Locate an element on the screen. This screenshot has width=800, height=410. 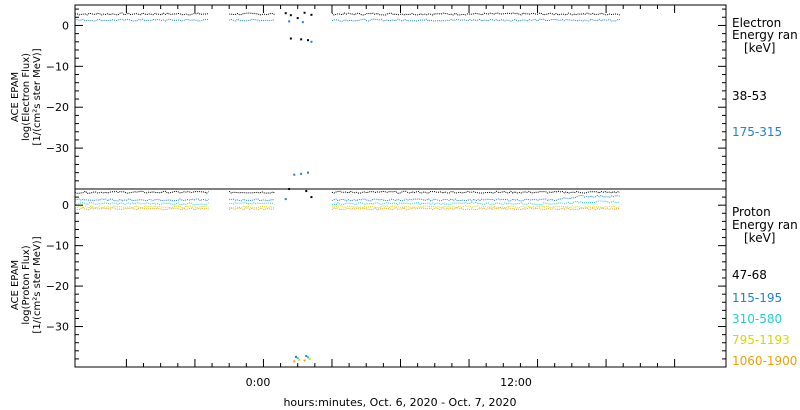
proton-legend-title-2: Energy ran is located at coordinates (765, 225).